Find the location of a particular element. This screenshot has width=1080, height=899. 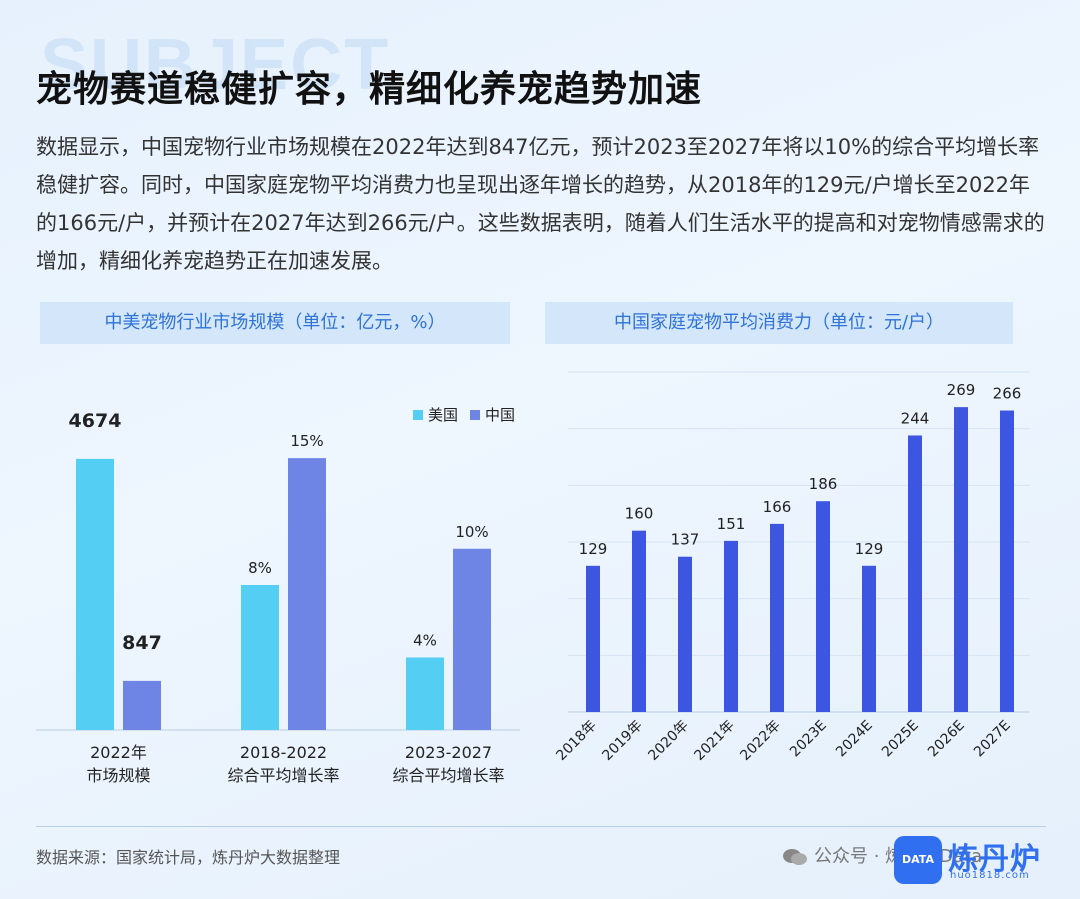

x-tick-label: 2020年 is located at coordinates (668, 741).